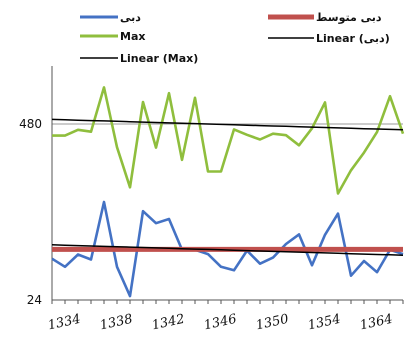  Describe the element at coordinates (130, 17) in the screenshot. I see `legend-label-blue: دبی` at that location.